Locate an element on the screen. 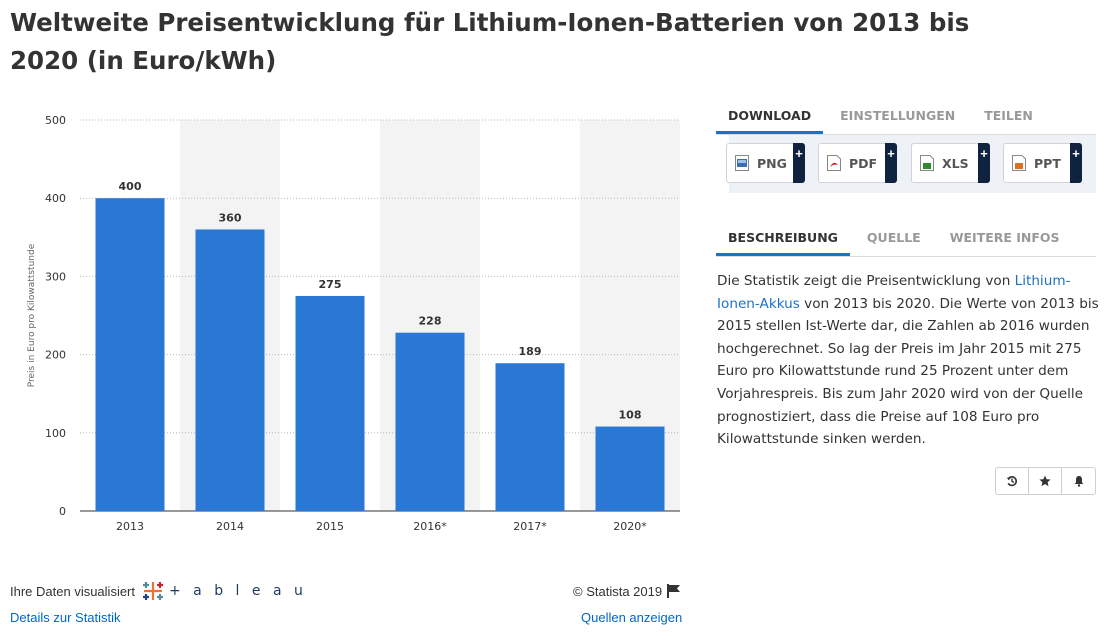 Image resolution: width=1104 pixels, height=637 pixels. x-tick-label: 2020* is located at coordinates (630, 526).